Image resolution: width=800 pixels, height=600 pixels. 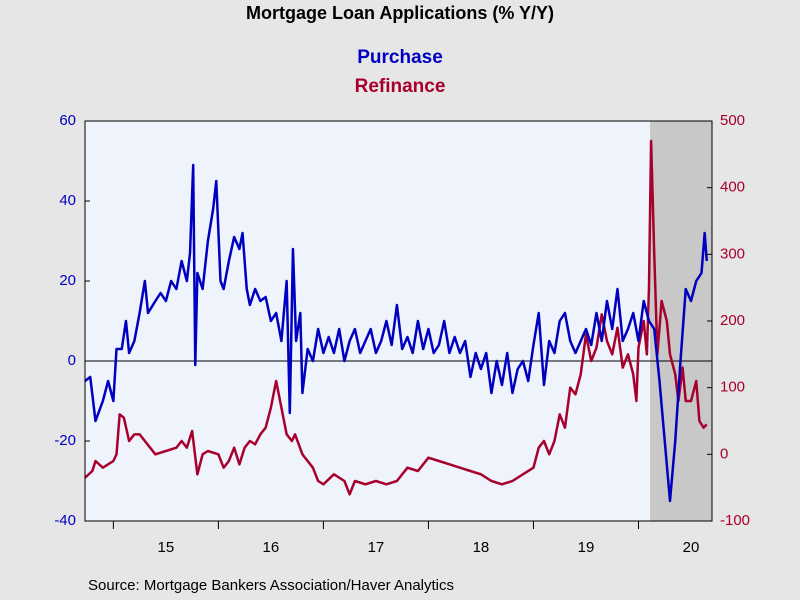 What do you see at coordinates (732, 120) in the screenshot?
I see `y2-tick-label: 500` at bounding box center [732, 120].